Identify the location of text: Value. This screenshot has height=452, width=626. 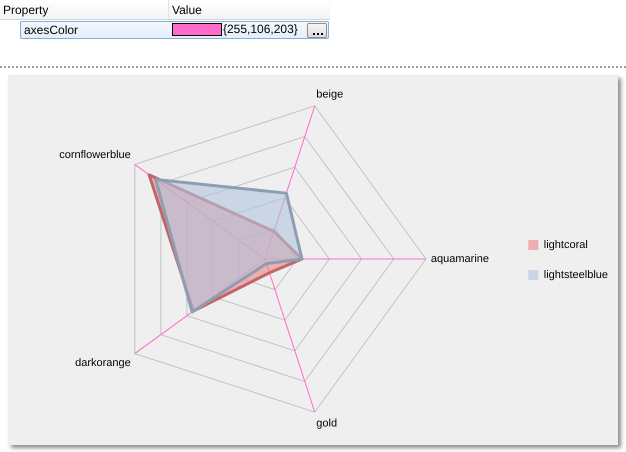
(187, 10).